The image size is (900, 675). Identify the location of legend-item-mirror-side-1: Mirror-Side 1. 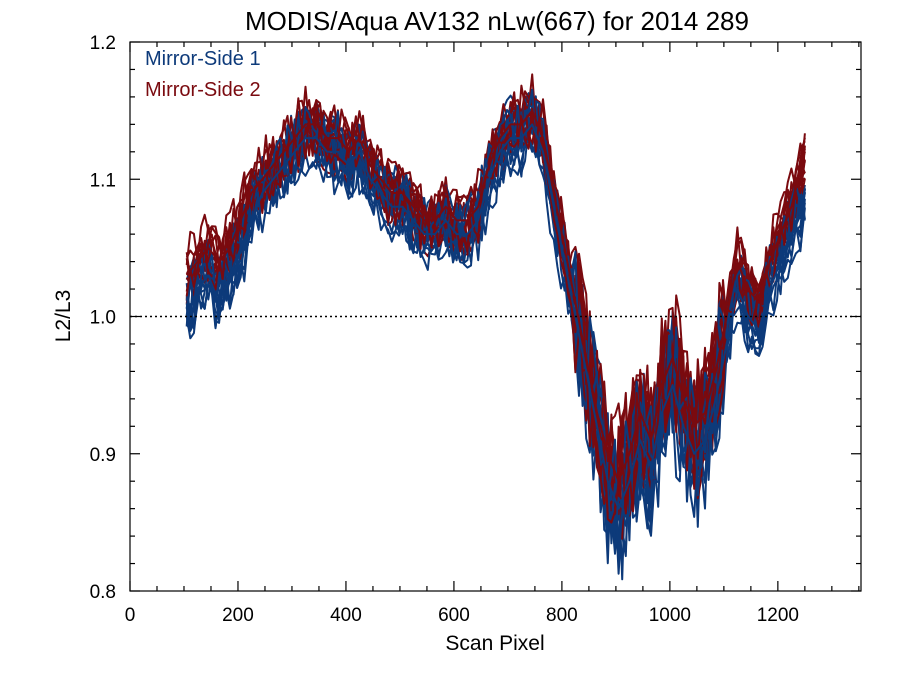
(203, 59).